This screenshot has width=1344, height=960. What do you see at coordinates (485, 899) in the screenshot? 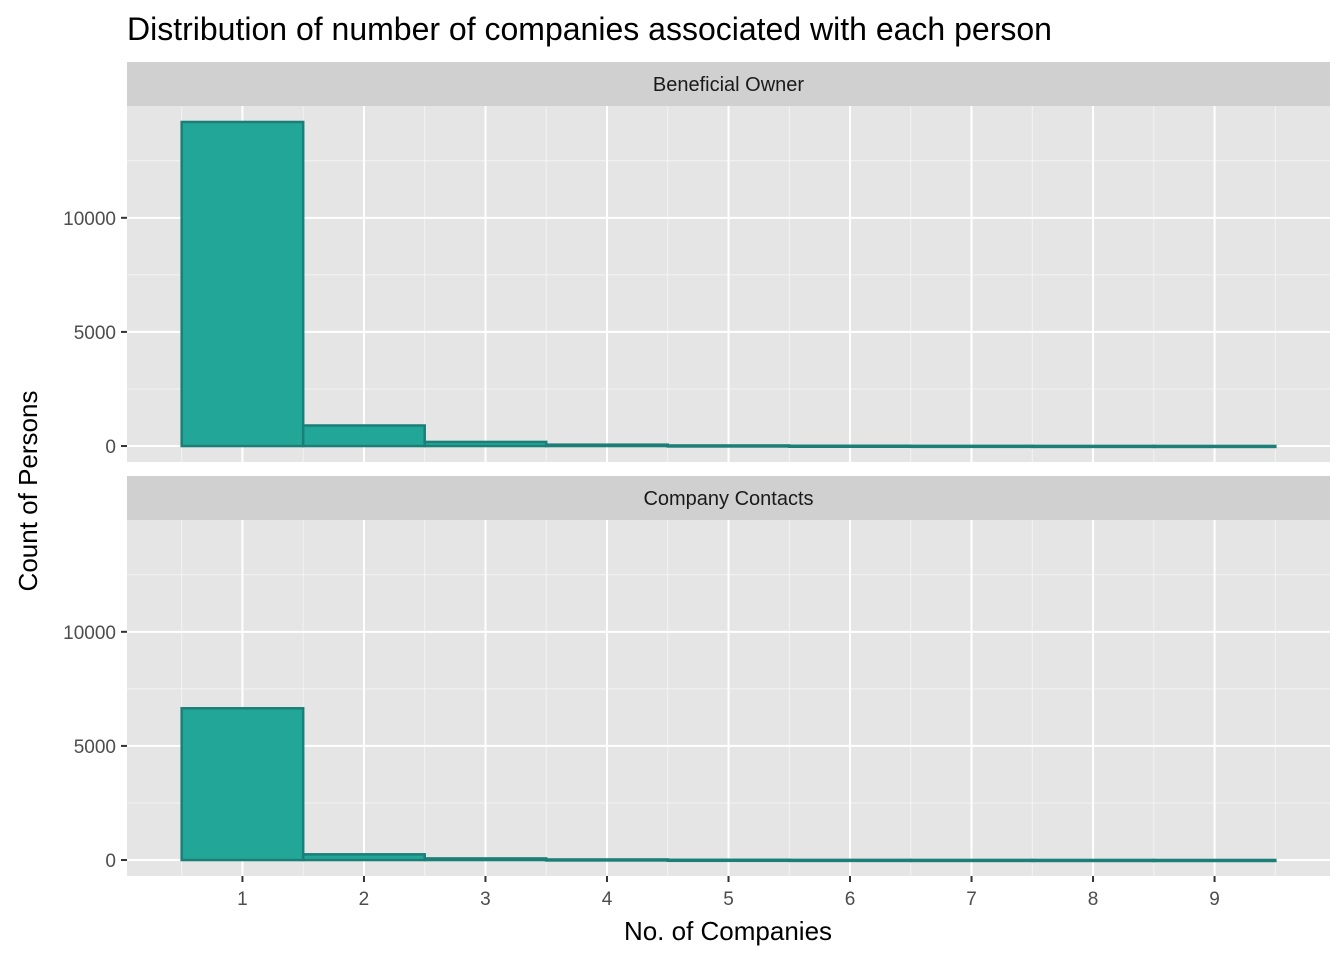
I see `x-tick-label: 3` at bounding box center [485, 899].